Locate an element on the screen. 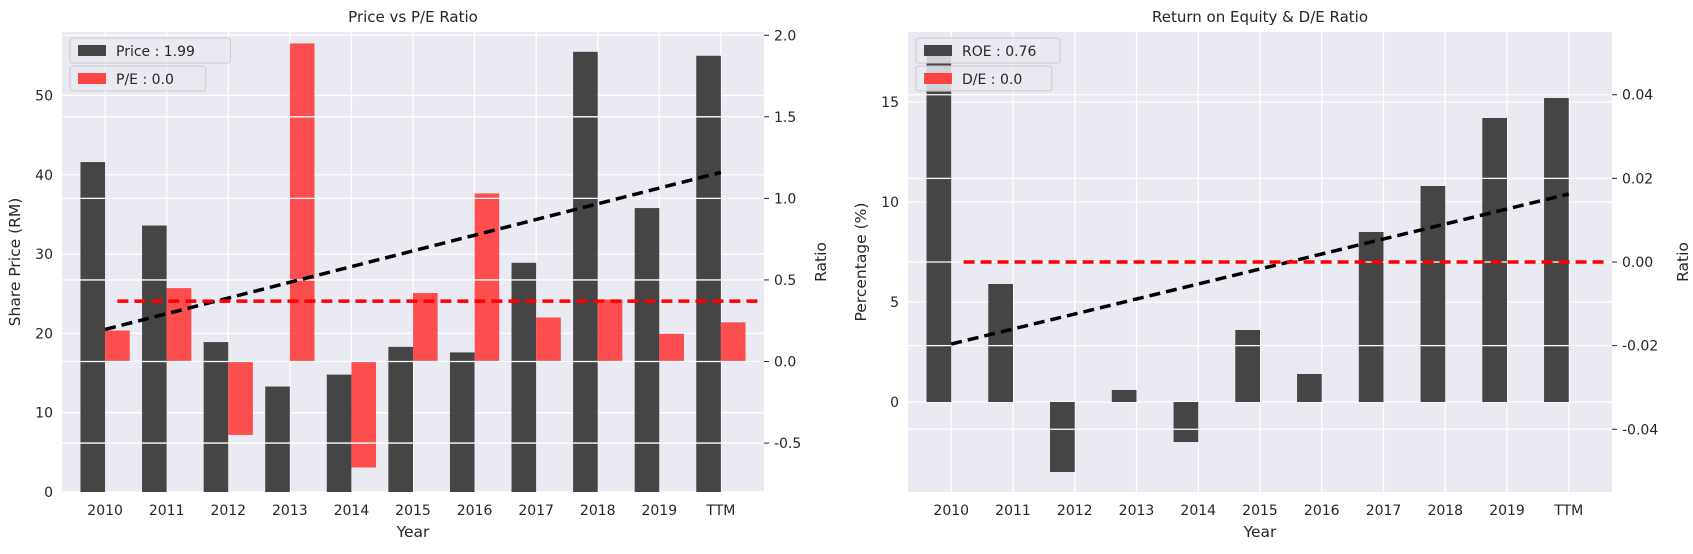  legend-label: Price : 1.99 is located at coordinates (155, 52).